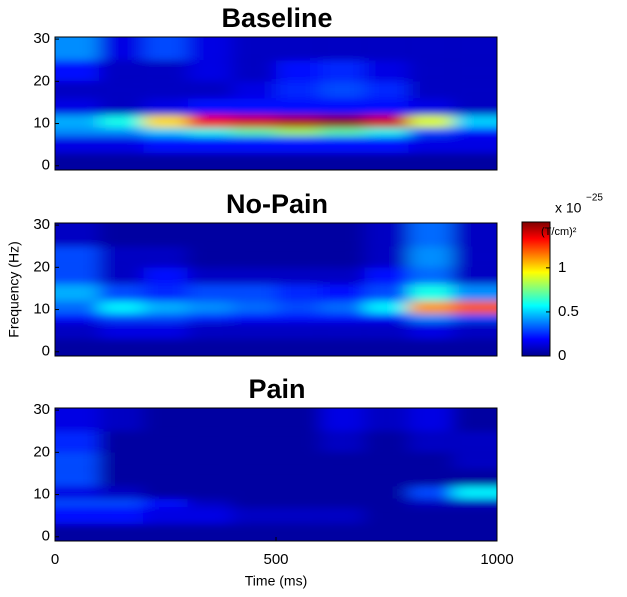 This screenshot has height=597, width=627. What do you see at coordinates (41, 224) in the screenshot?
I see `y-tick-label: 30` at bounding box center [41, 224].